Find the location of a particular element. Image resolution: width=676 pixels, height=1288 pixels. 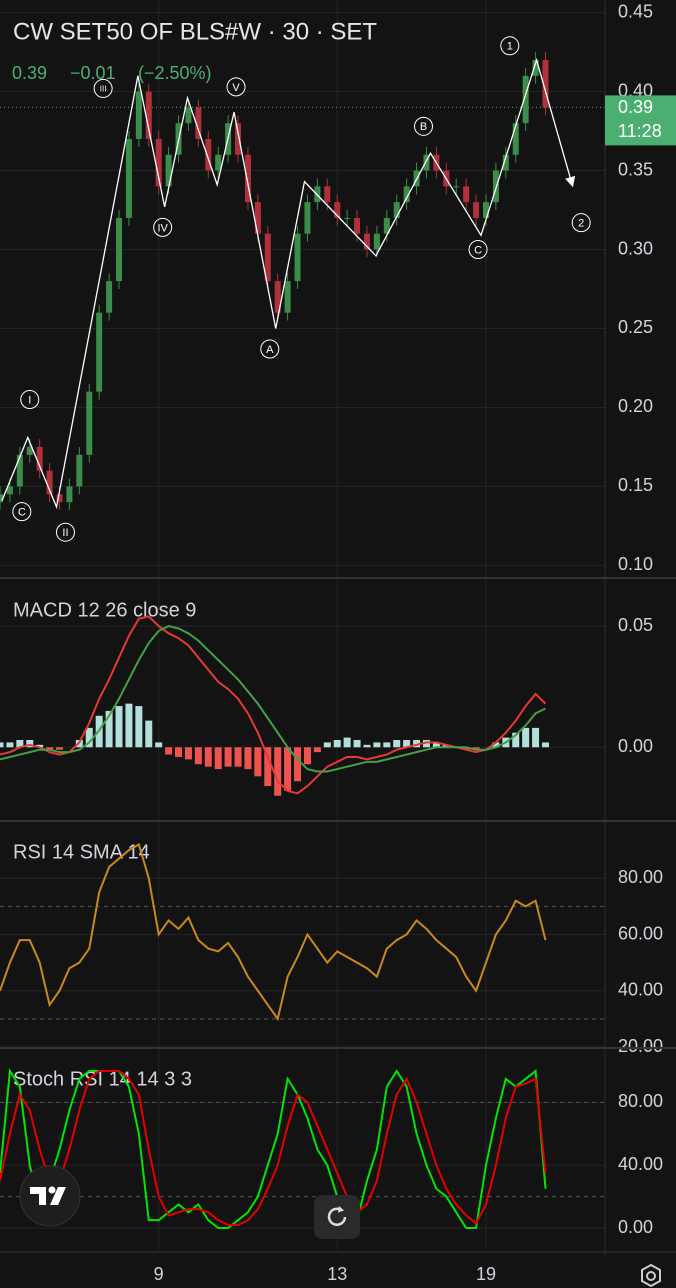

x-tick-label: 13 is located at coordinates (337, 1274).